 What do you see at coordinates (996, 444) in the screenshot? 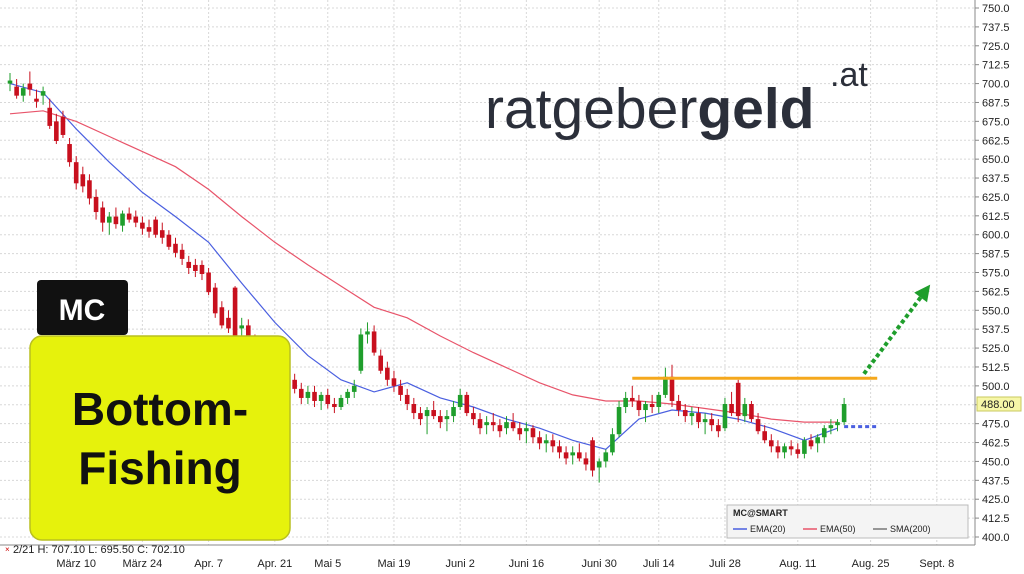
I see `y-tick-label: 462.5` at bounding box center [996, 444].